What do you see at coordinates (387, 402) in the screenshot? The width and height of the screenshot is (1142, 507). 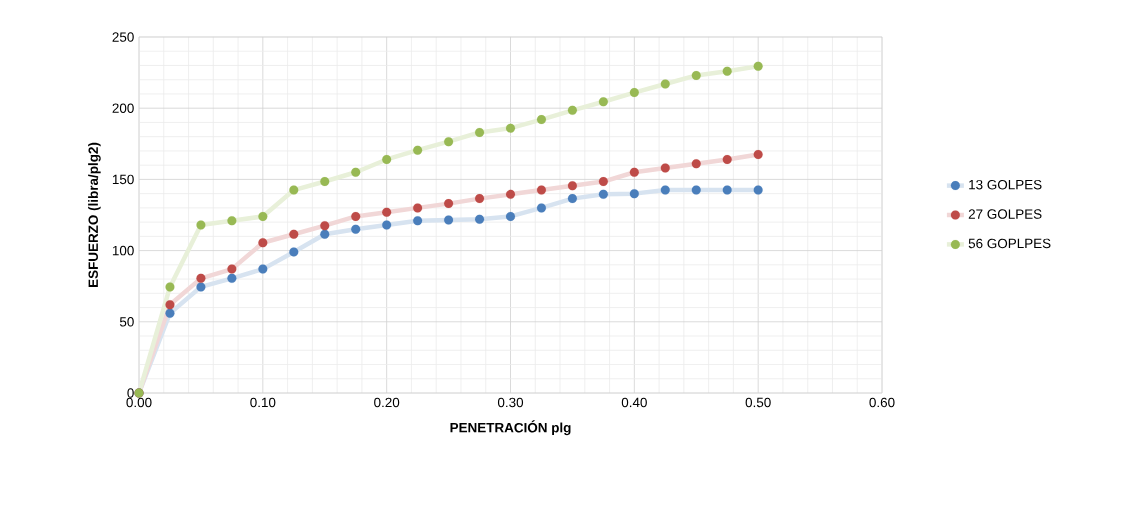 I see `x-tick-label: 0.20` at bounding box center [387, 402].